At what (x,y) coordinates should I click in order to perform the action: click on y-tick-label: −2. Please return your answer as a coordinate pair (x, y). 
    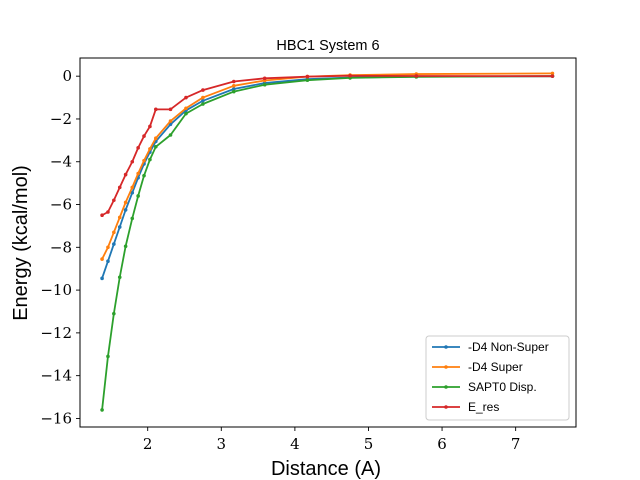
    Looking at the image, I should click on (61, 119).